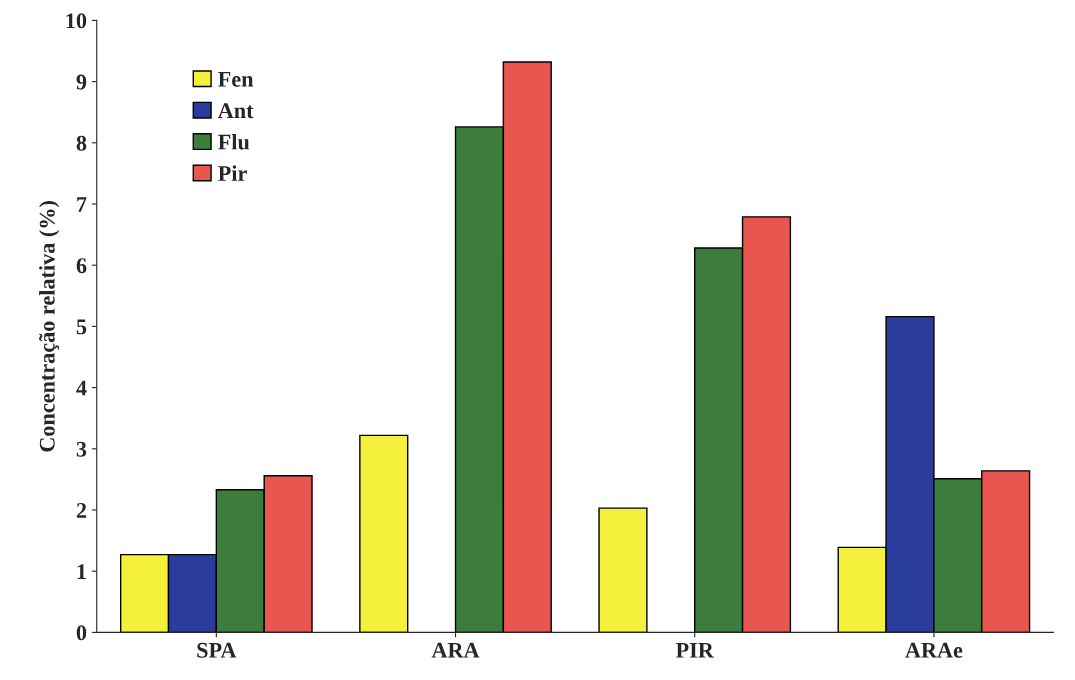 This screenshot has width=1075, height=680. Describe the element at coordinates (76, 21) in the screenshot. I see `y-tick-label: 10` at that location.